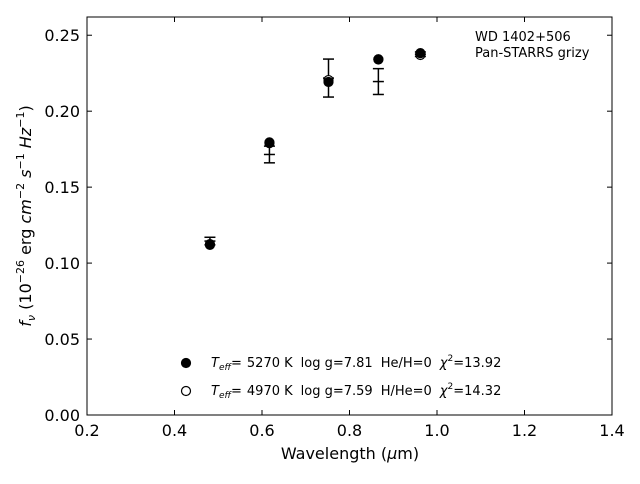 The height and width of the screenshot is (484, 640). I want to click on x-tick-label: 0.2, so click(86, 430).